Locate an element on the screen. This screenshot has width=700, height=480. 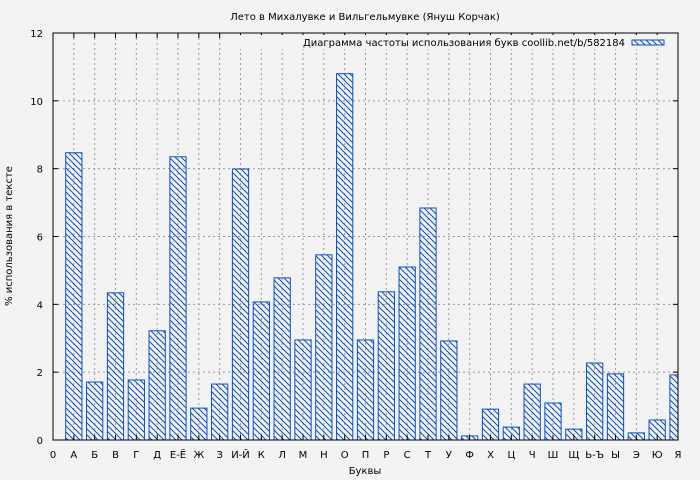
bar-Б is located at coordinates (95, 410).